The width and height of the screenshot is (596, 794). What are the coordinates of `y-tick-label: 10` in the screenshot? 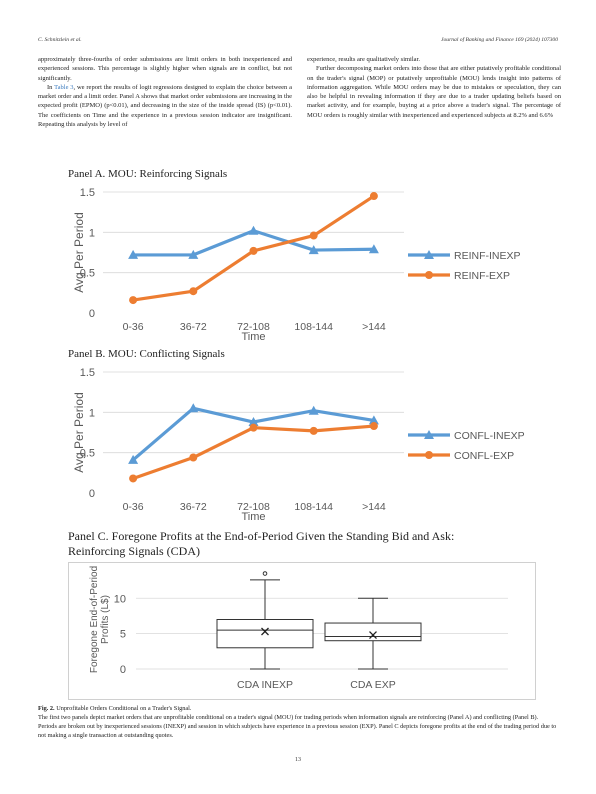 It's located at (120, 599).